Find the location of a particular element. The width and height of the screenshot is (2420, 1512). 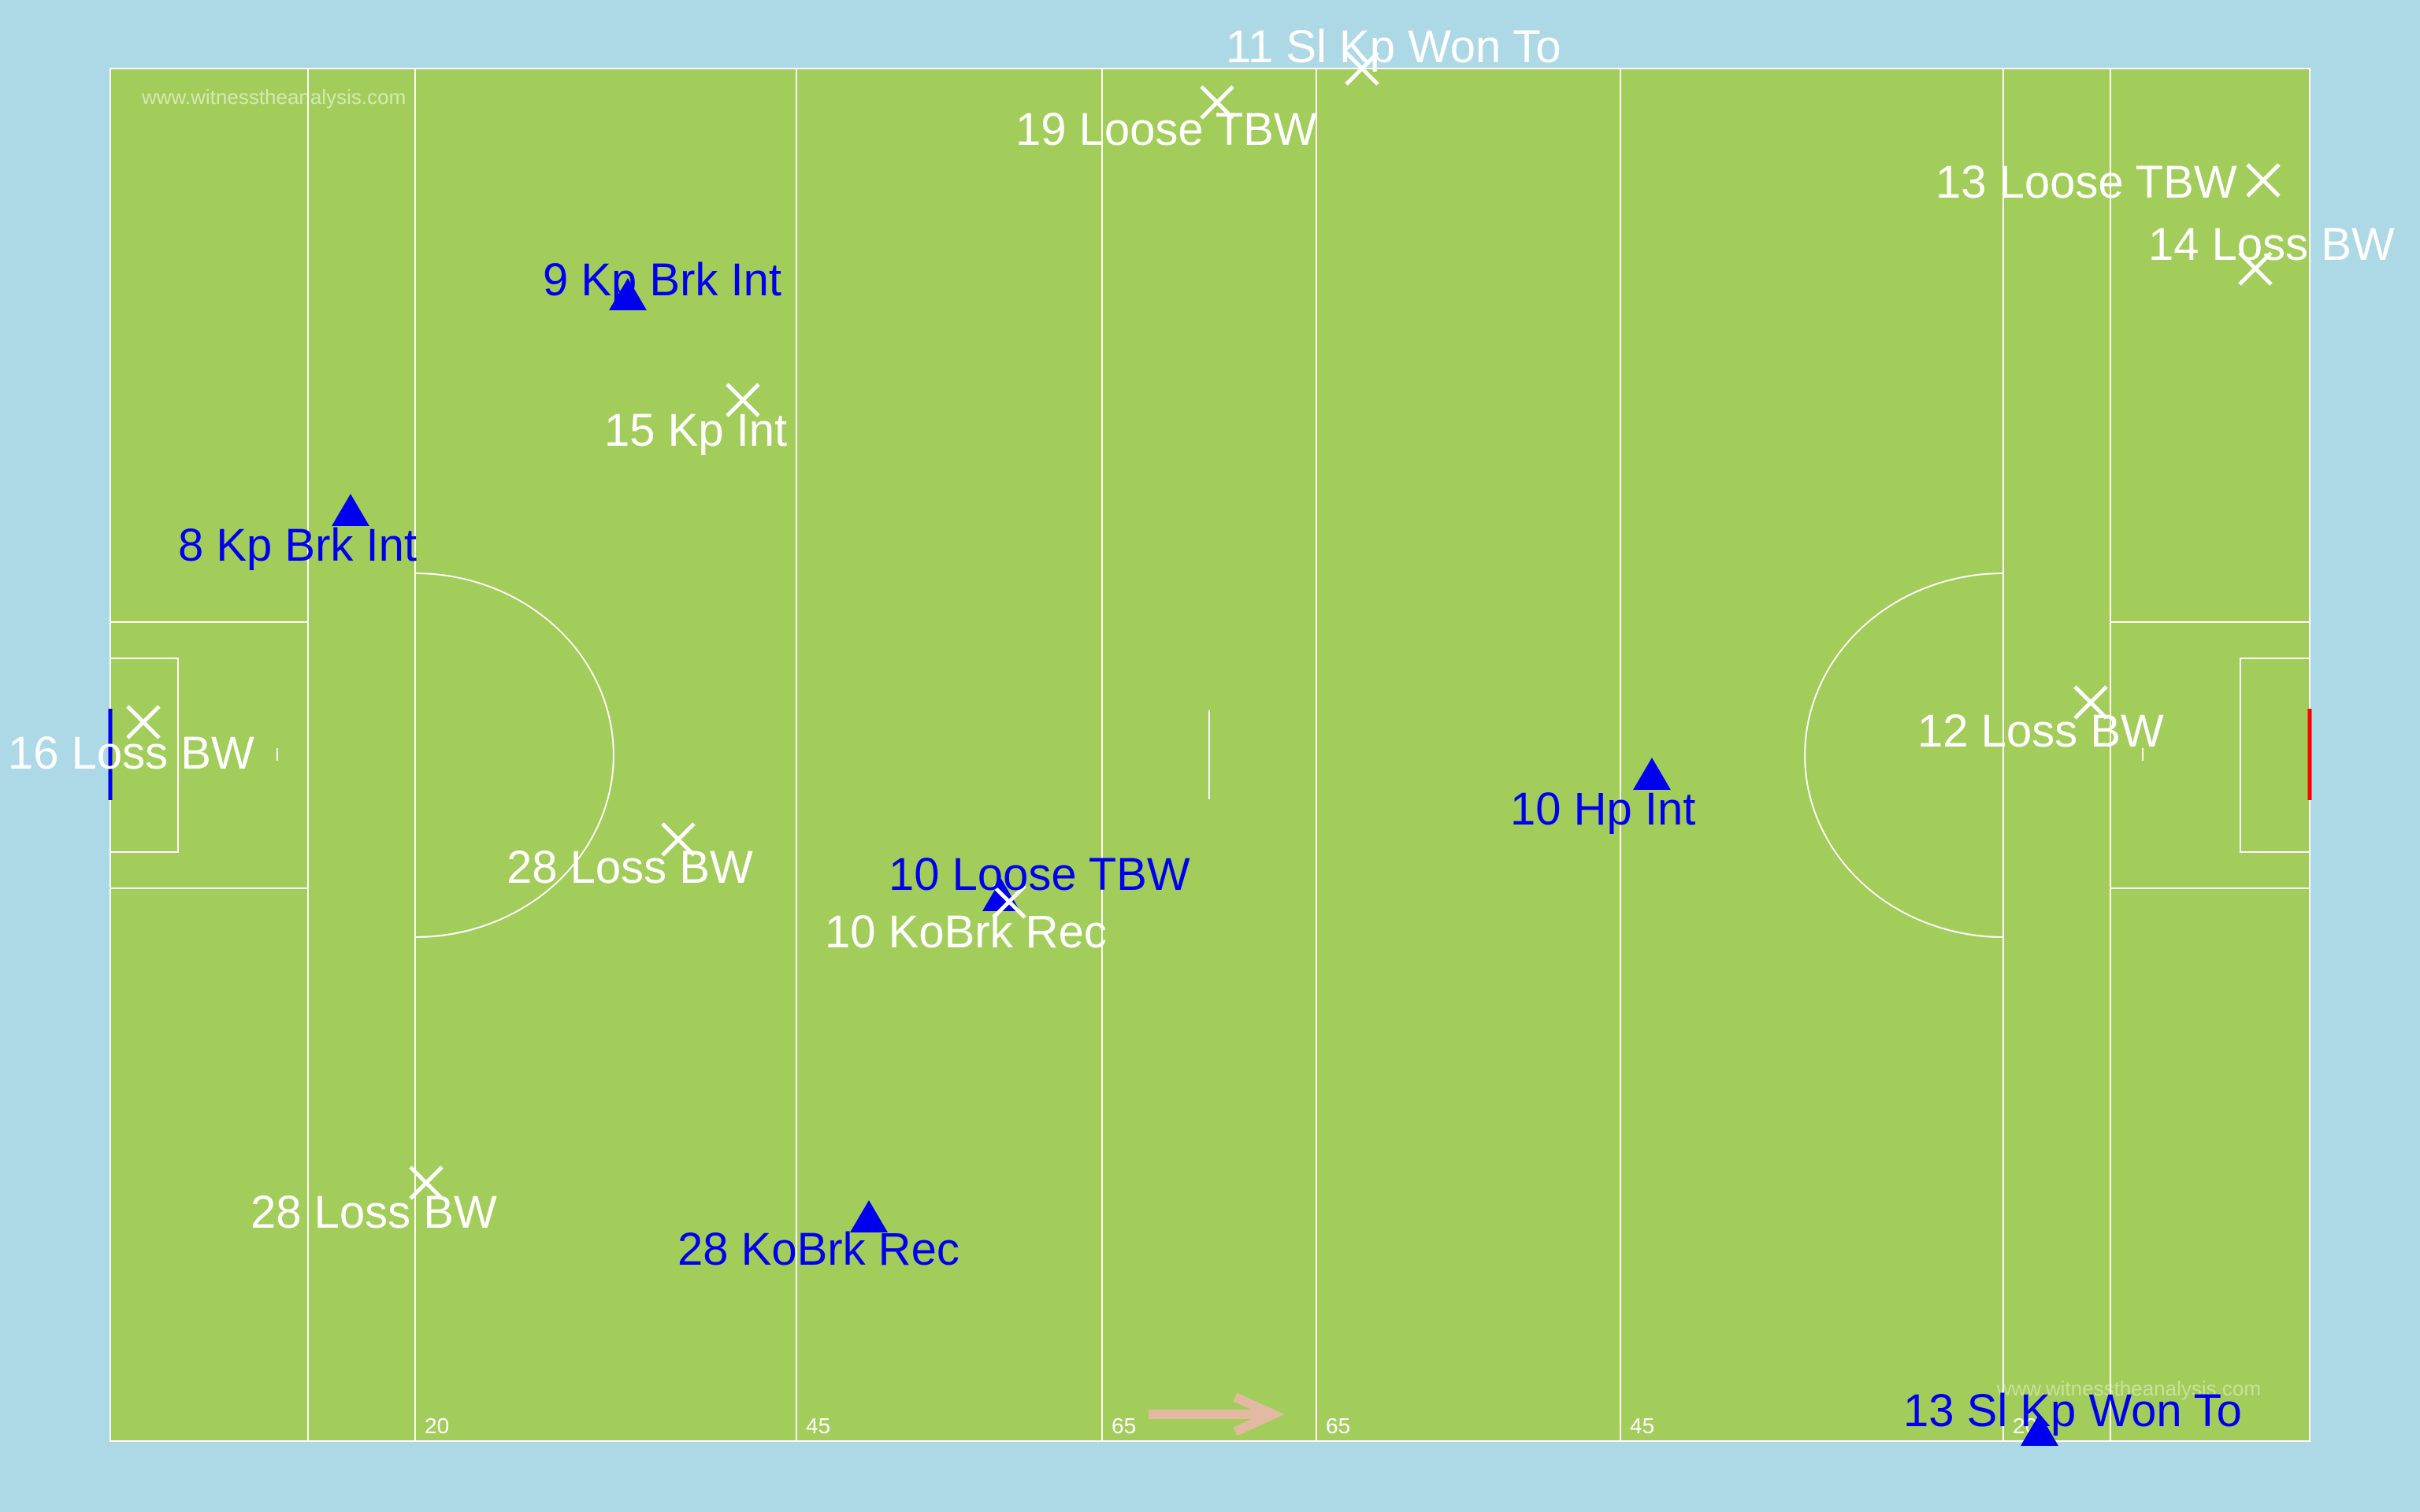

event-label: 13 Sl Kp Won To is located at coordinates (2072, 1410).